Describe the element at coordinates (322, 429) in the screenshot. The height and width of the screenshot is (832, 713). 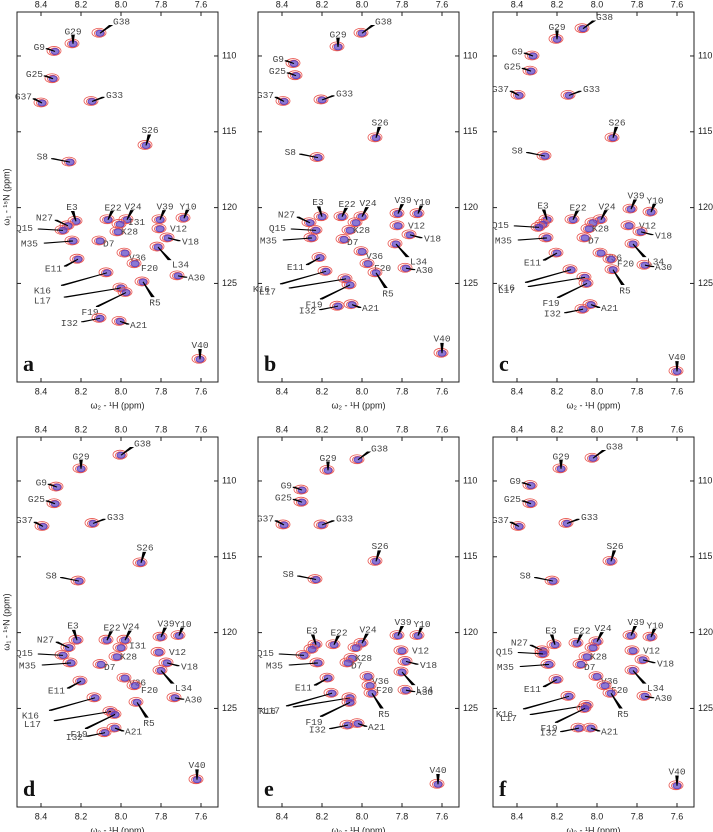
I see `x-tick-label: 8.2` at that location.